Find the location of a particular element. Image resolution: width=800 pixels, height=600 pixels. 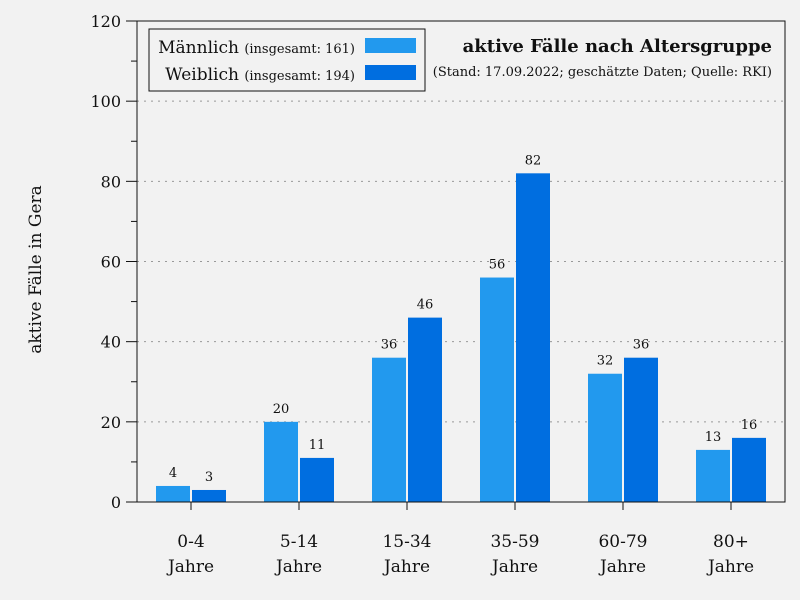

bar-value-label: 16 is located at coordinates (749, 425).